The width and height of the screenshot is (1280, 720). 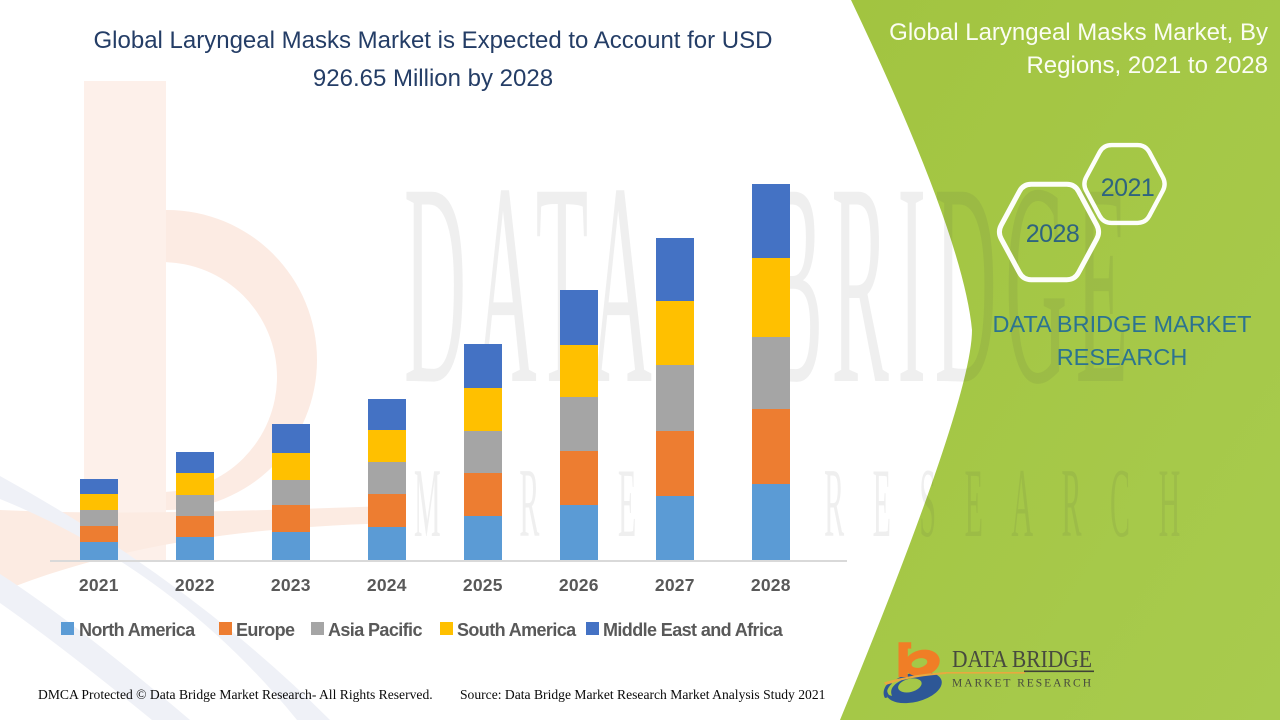 What do you see at coordinates (1021, 684) in the screenshot?
I see `svg-text: MARKET RESEARCH` at bounding box center [1021, 684].